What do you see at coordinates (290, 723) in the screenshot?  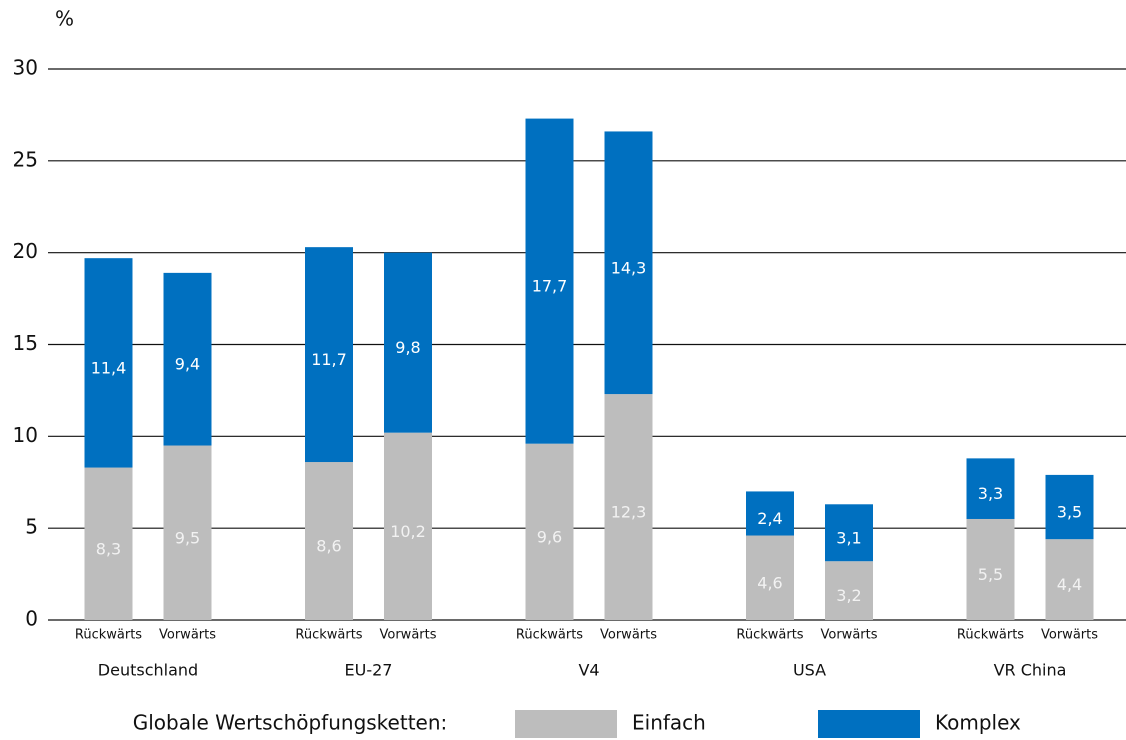 I see `legend-title: Globale Wertschöpfungsketten:` at bounding box center [290, 723].